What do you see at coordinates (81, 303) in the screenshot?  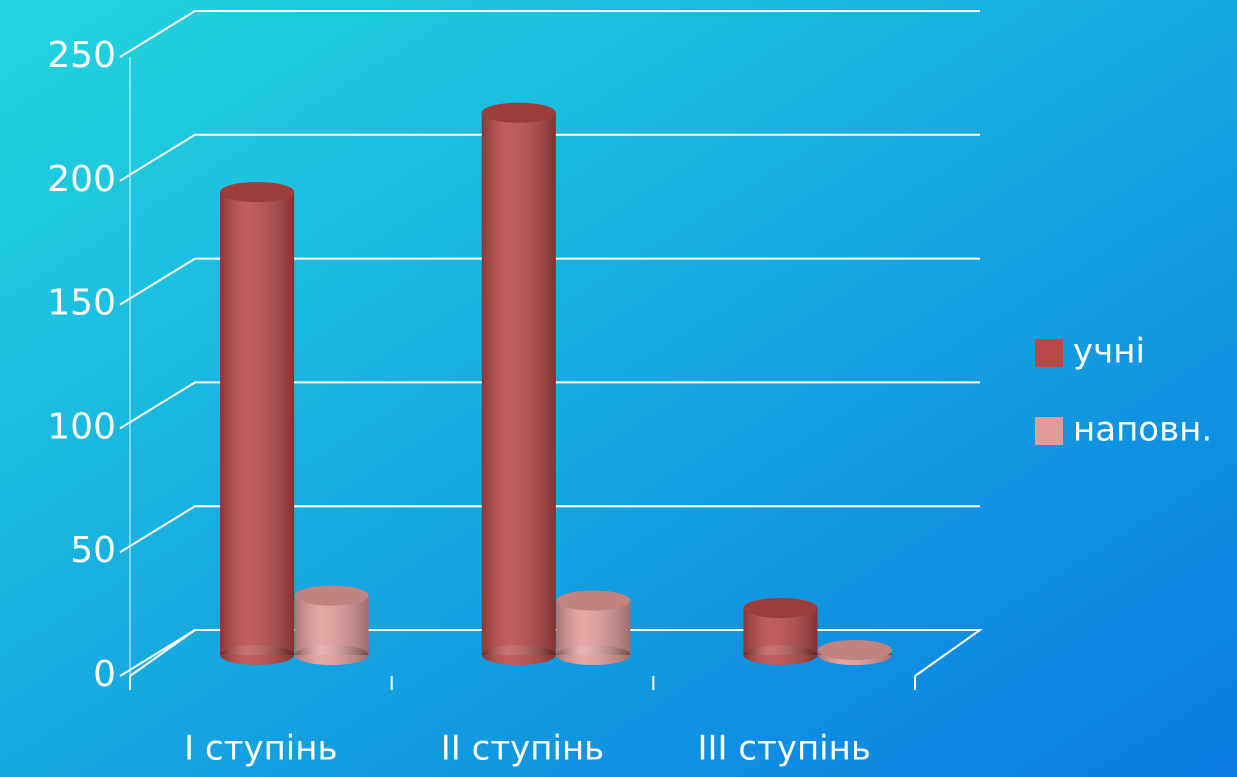 I see `y-tick-label: 150` at bounding box center [81, 303].